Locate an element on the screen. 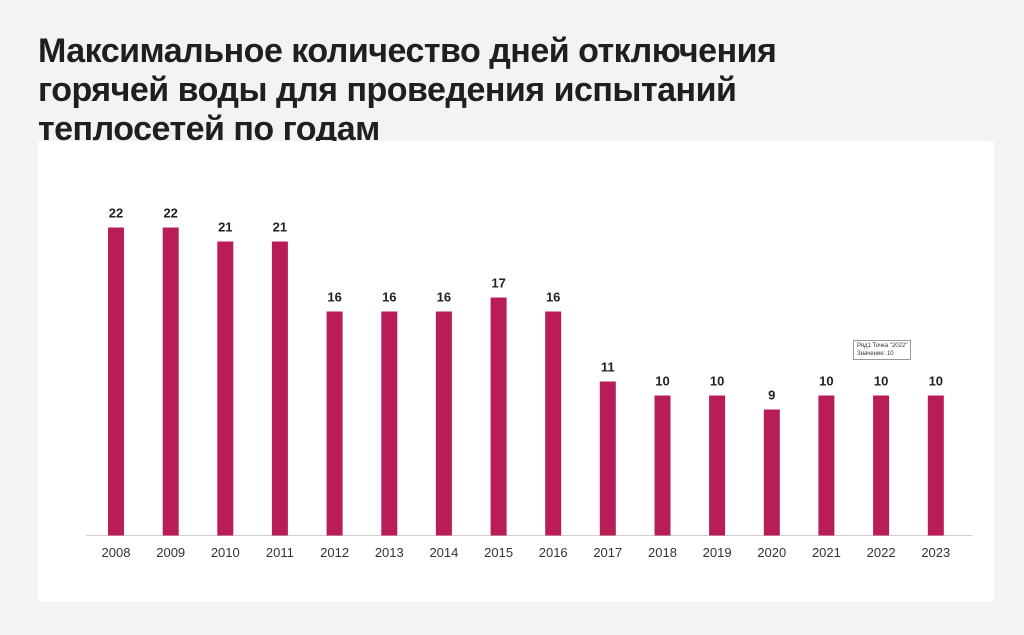 This screenshot has height=635, width=1024. bar-2008 is located at coordinates (116, 381).